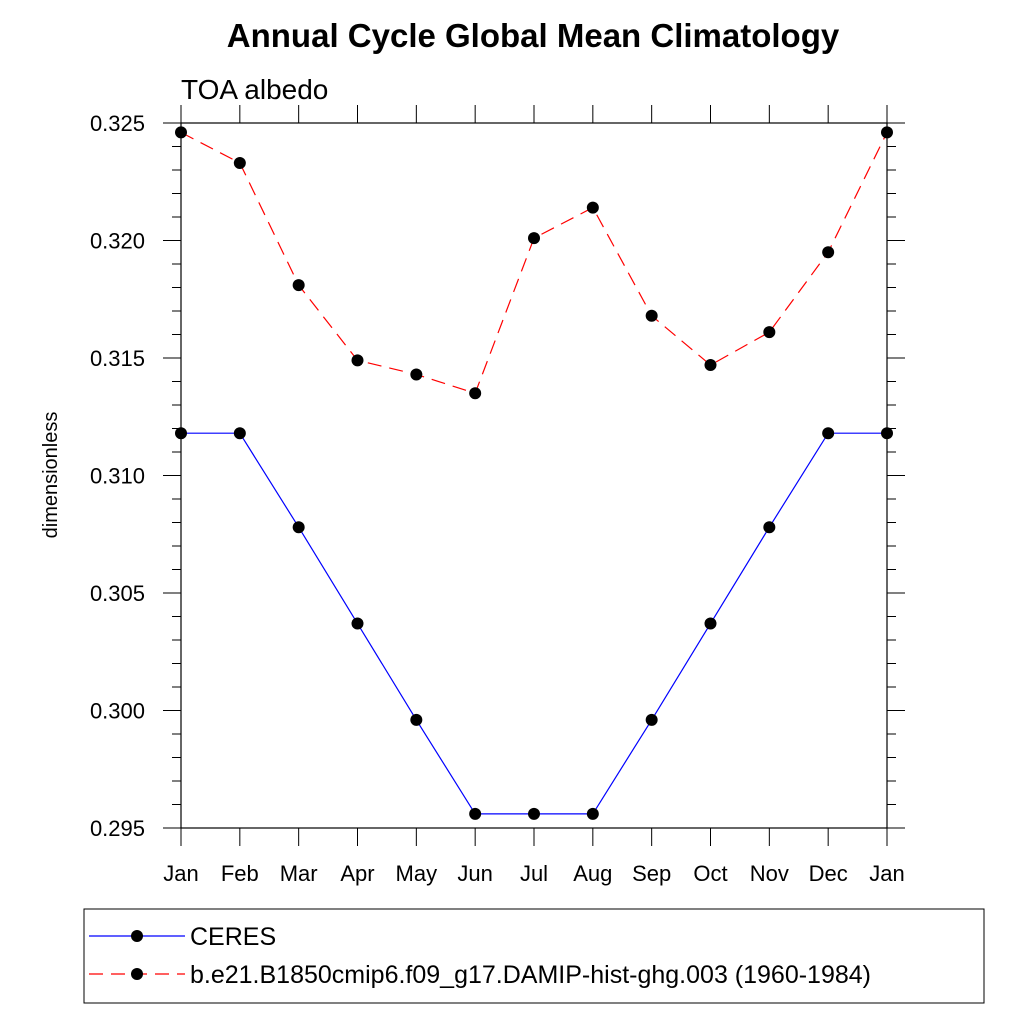  I want to click on x-tick-label: Apr, so click(357, 873).